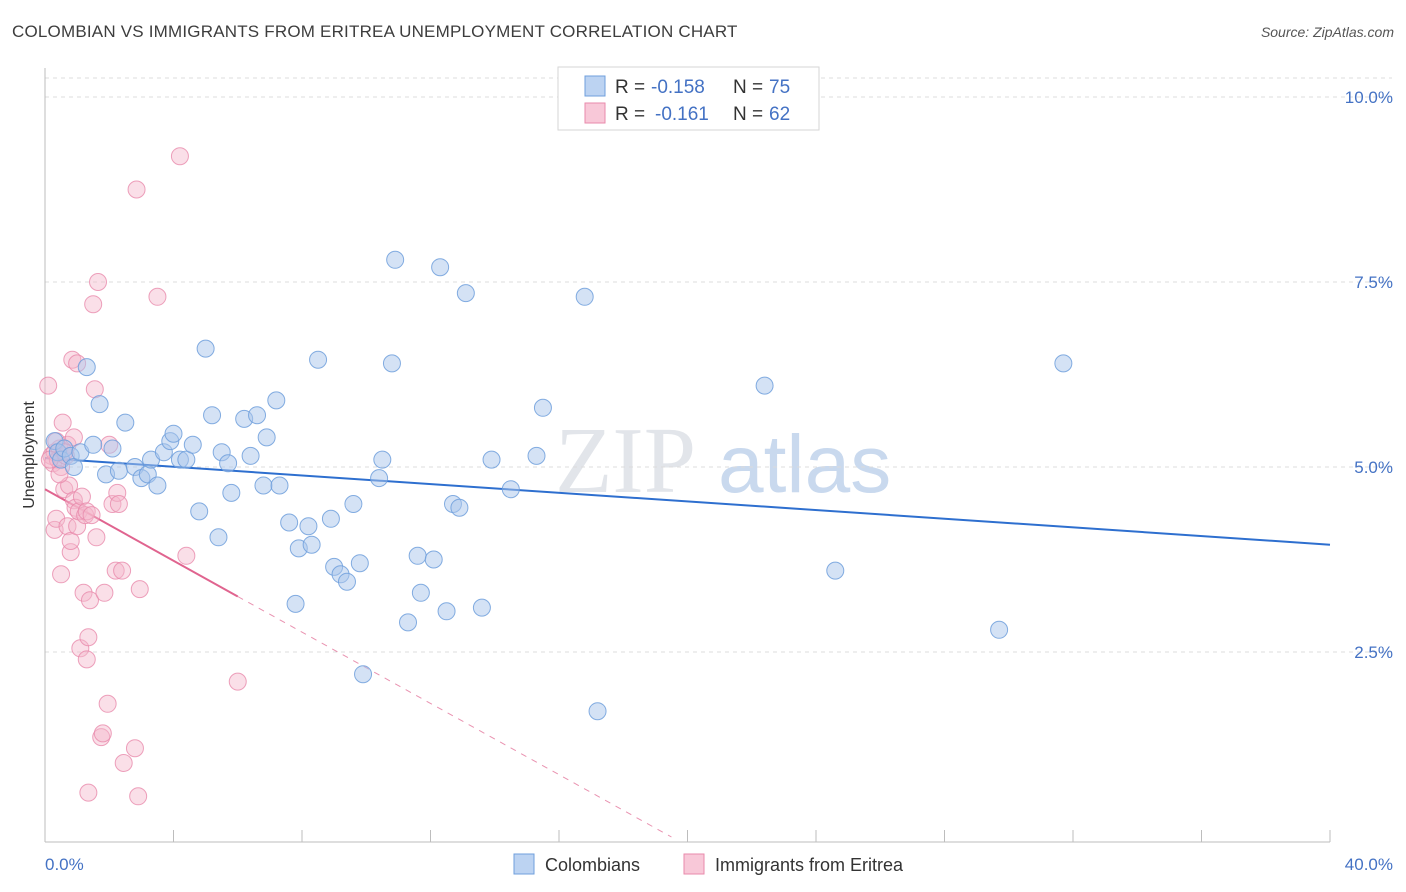  What do you see at coordinates (592, 865) in the screenshot?
I see `bottom-legend-label: Colombians` at bounding box center [592, 865].